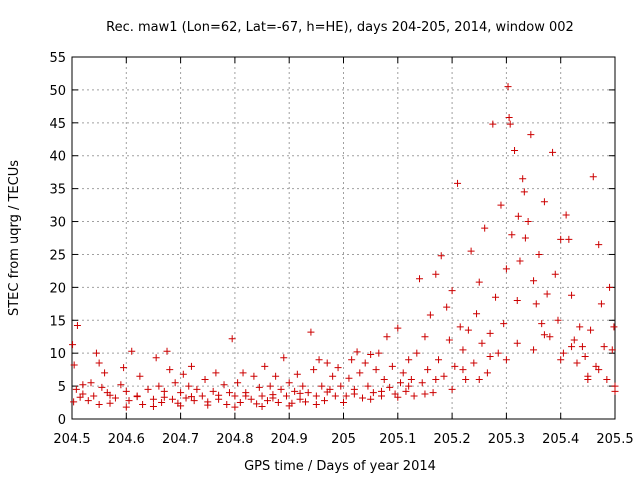 The image size is (640, 480). Describe the element at coordinates (57, 321) in the screenshot. I see `y-tick-label: 15` at that location.